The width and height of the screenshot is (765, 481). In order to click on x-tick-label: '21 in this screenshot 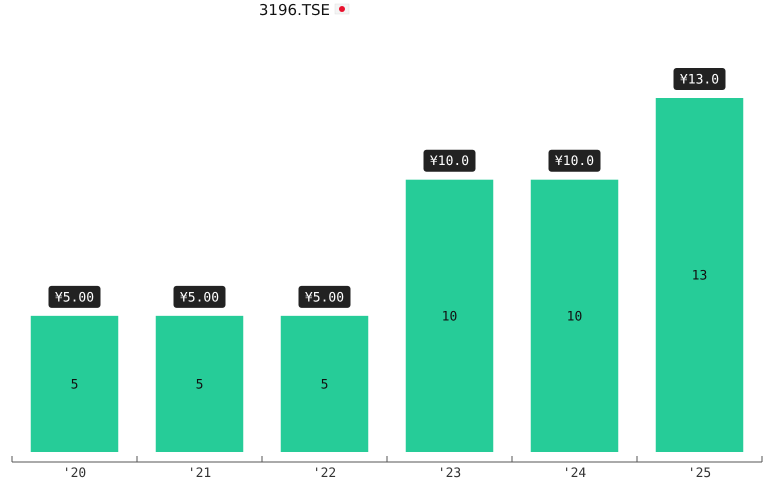, I will do `click(200, 473)`.